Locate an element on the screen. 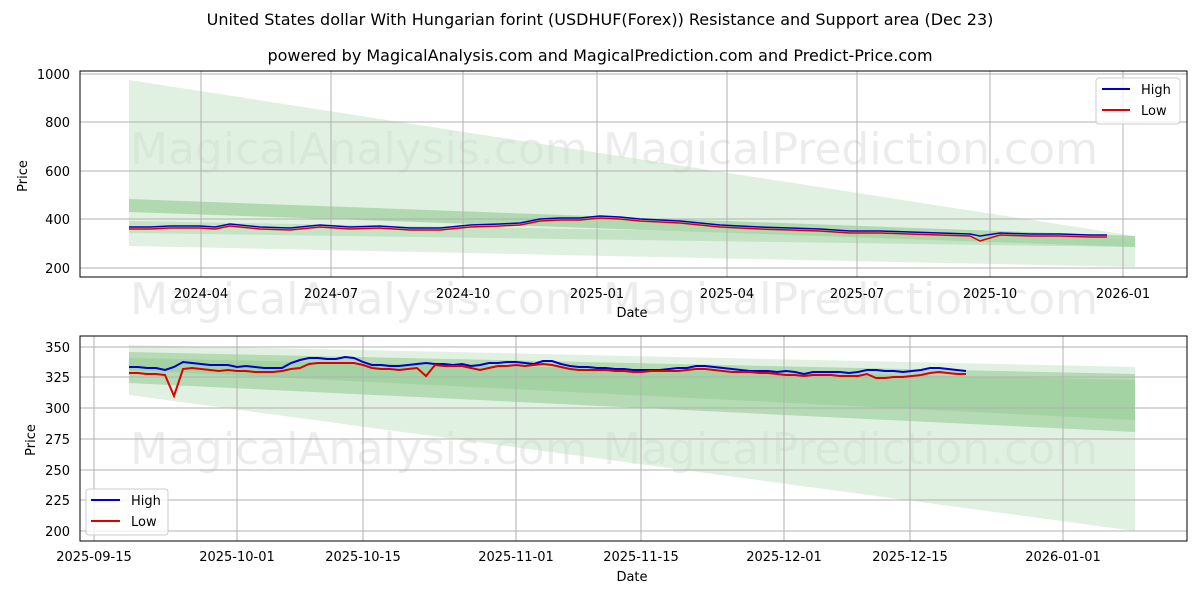 The image size is (1200, 600). svg-text: 325 is located at coordinates (57, 378).